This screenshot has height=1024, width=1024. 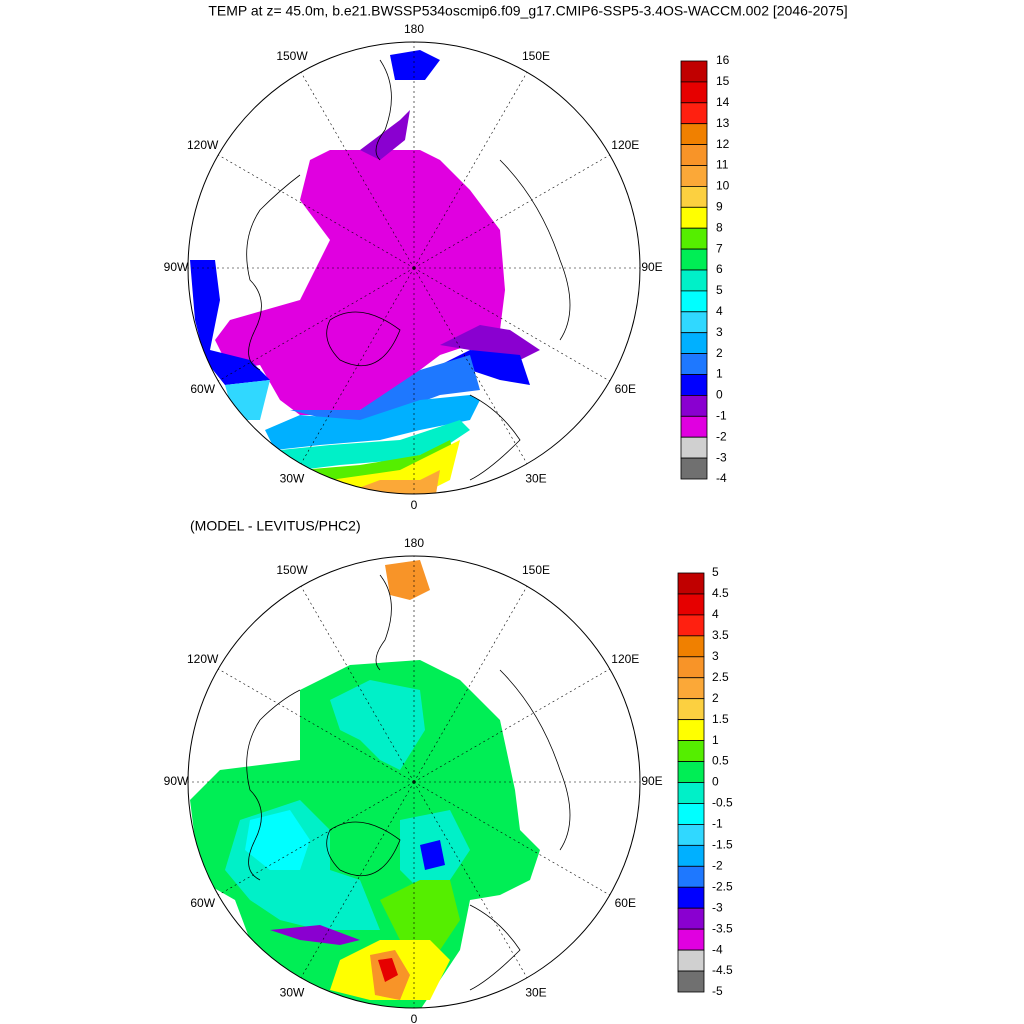 I want to click on colorbar-label: 7, so click(x=719, y=248).